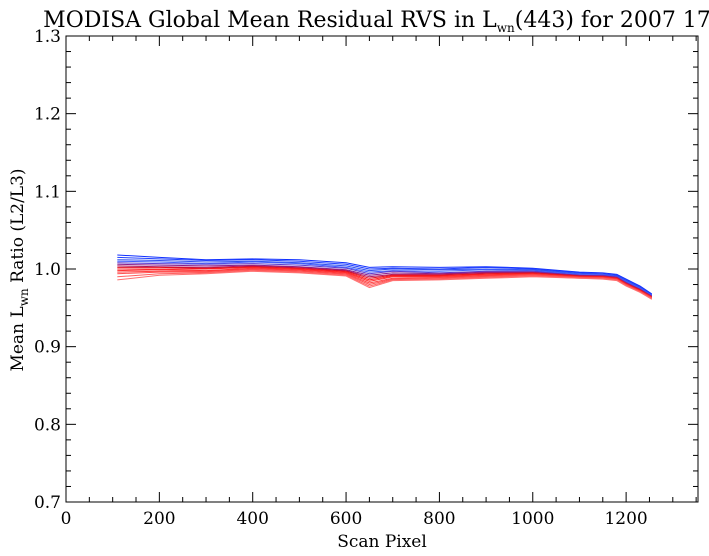  I want to click on x-tick-label: 400, so click(252, 519).